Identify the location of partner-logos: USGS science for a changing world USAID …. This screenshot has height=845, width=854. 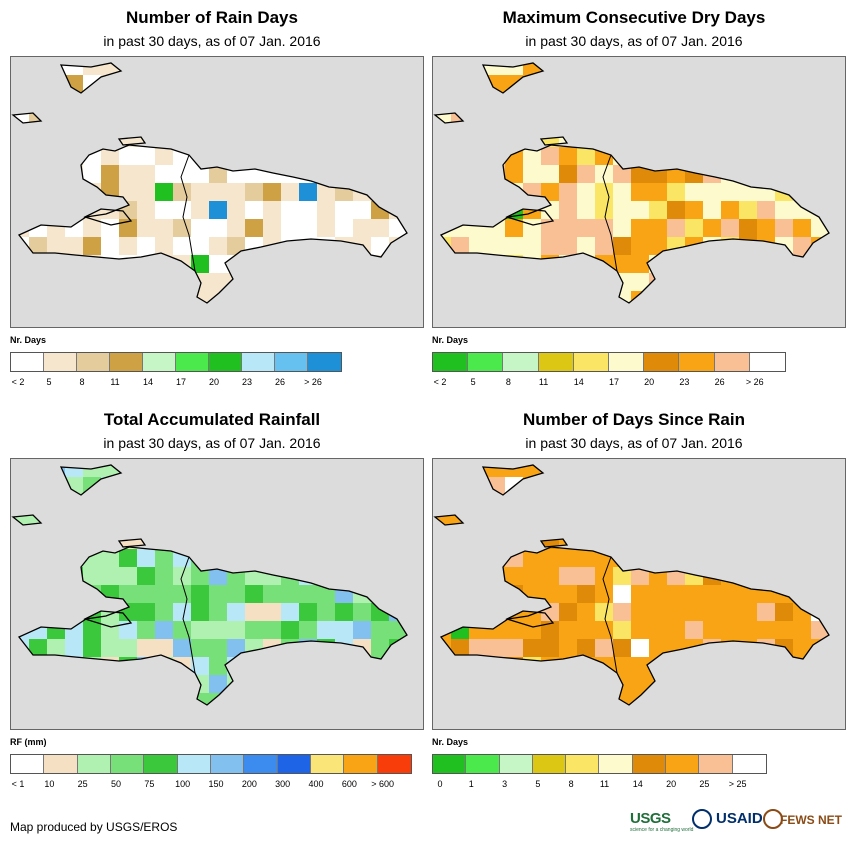
(737, 821).